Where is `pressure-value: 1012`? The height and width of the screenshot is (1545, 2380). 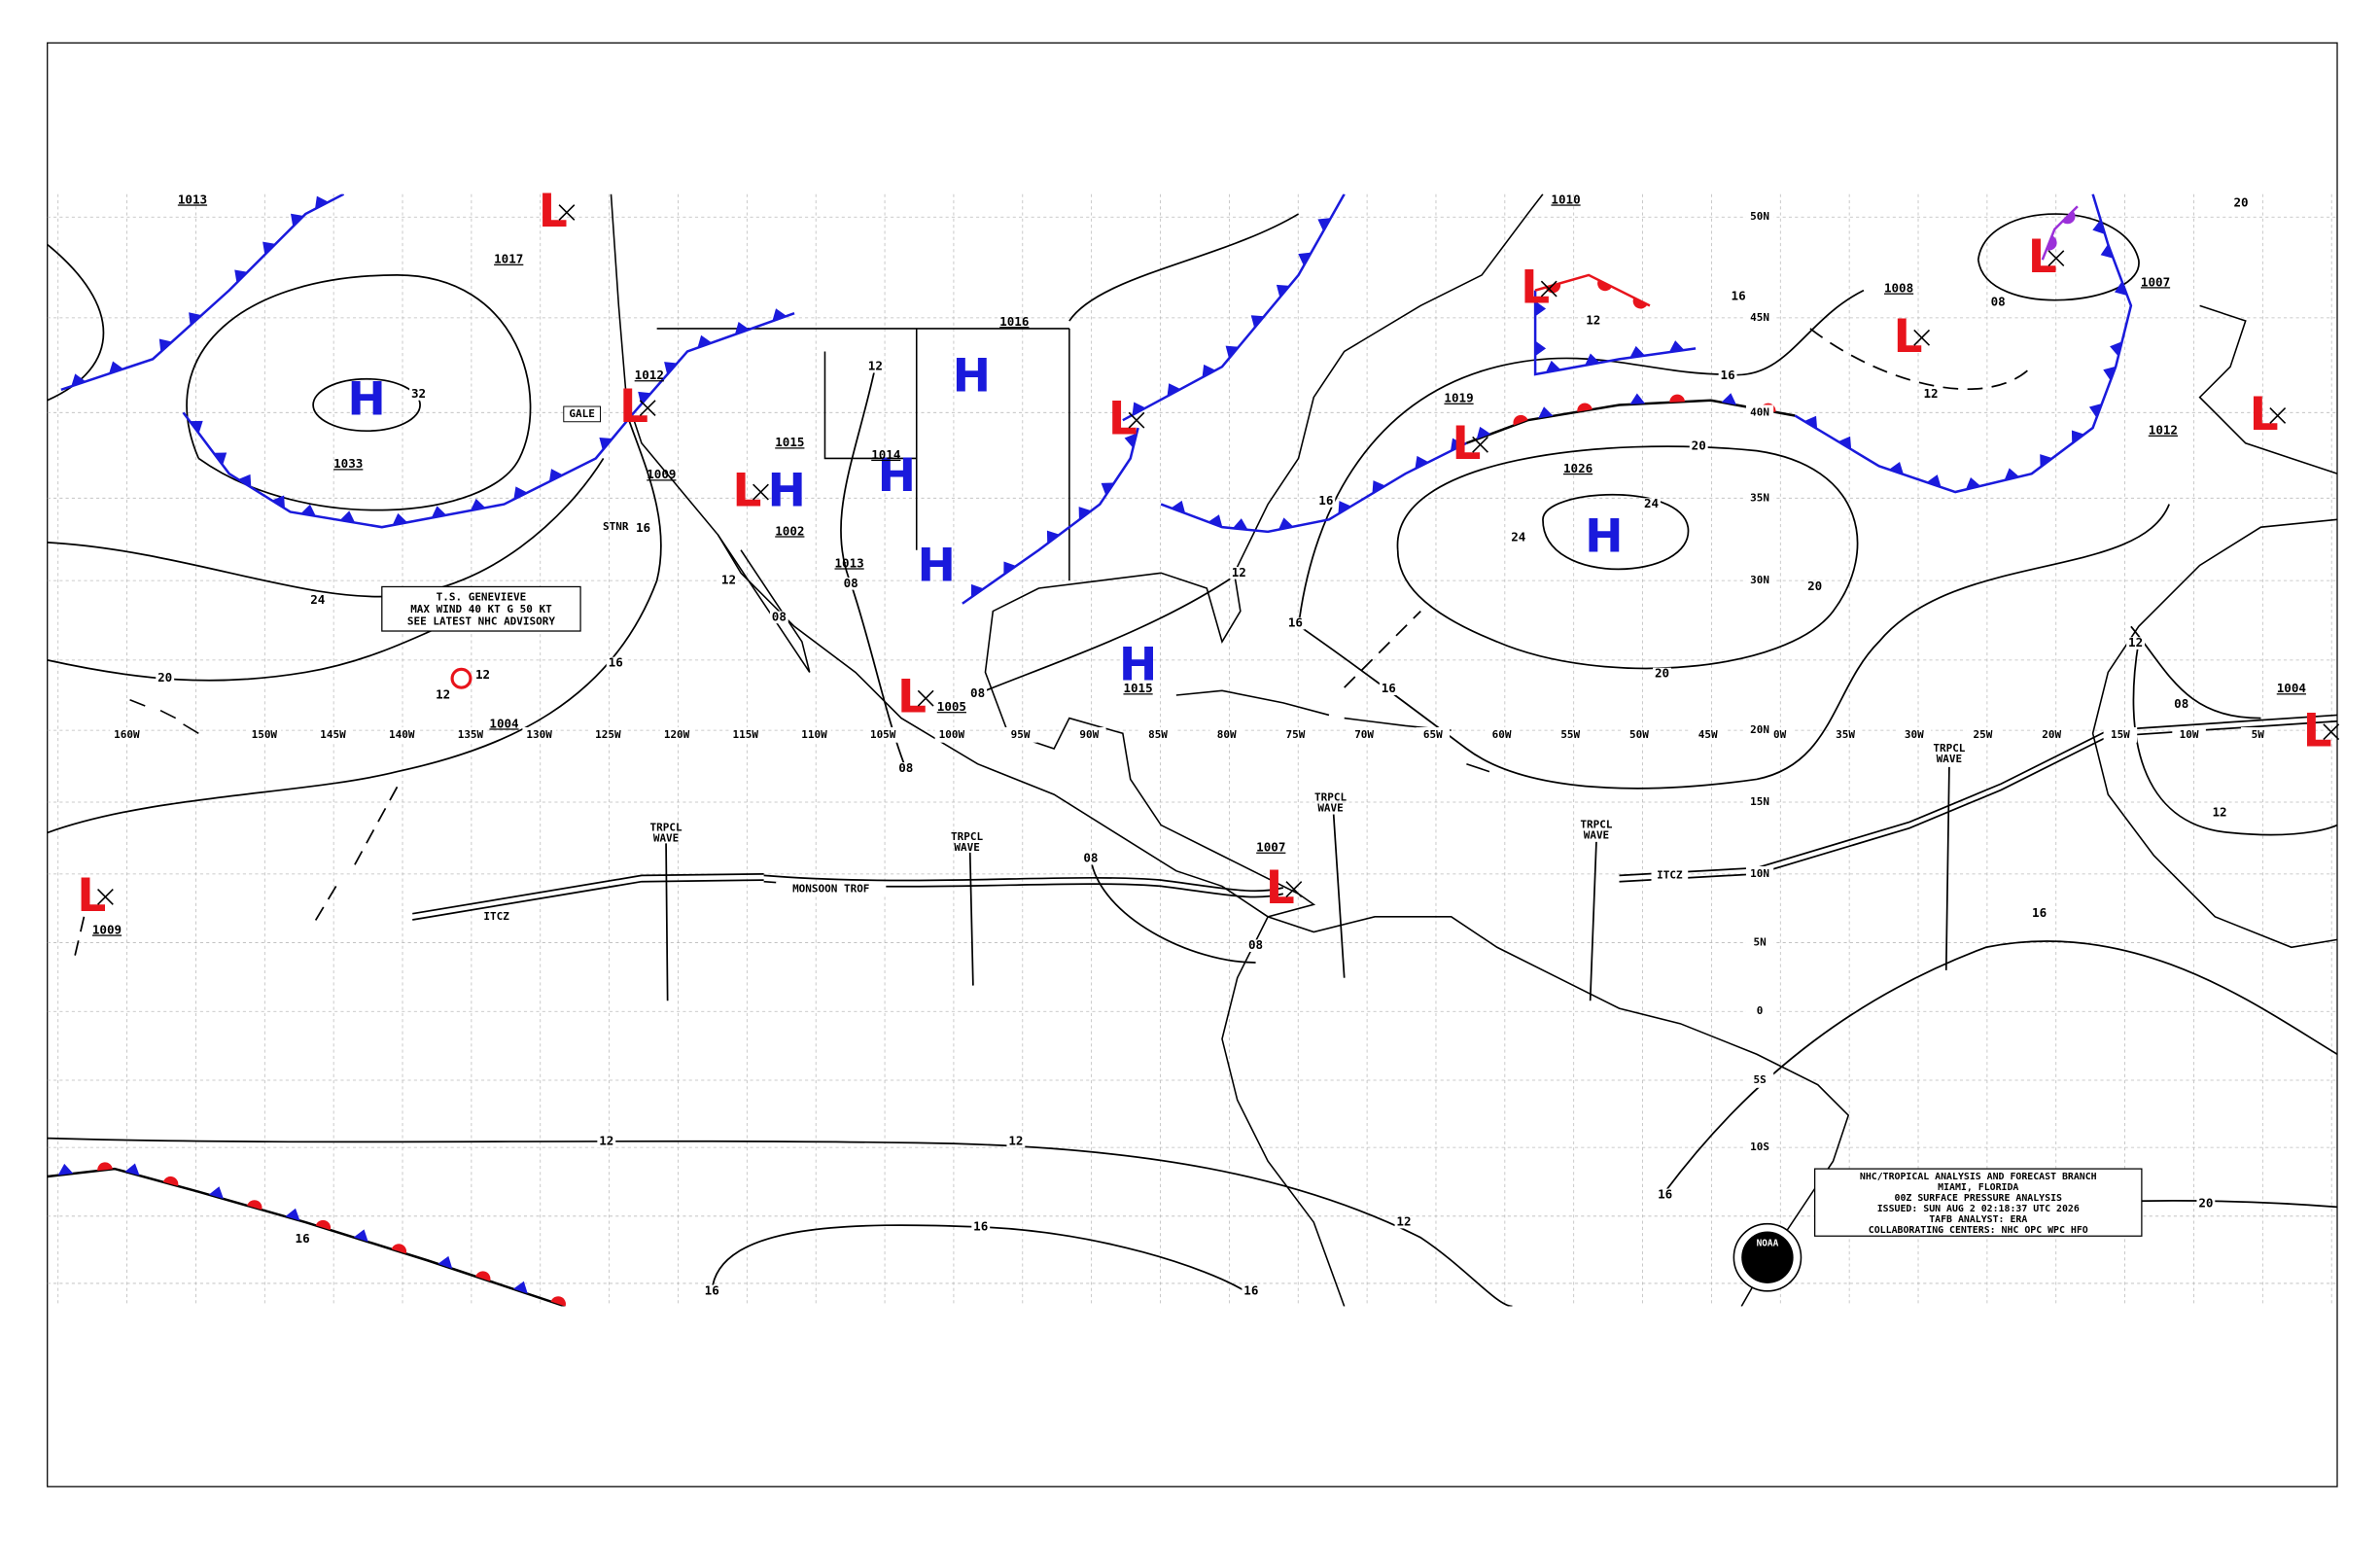
pressure-value: 1012 is located at coordinates (2163, 430).